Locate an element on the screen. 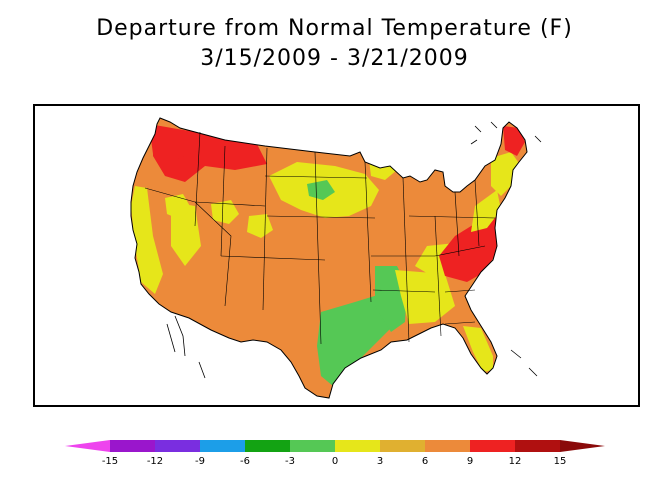 The image size is (669, 478). florida-yellow-zone is located at coordinates (478, 349).